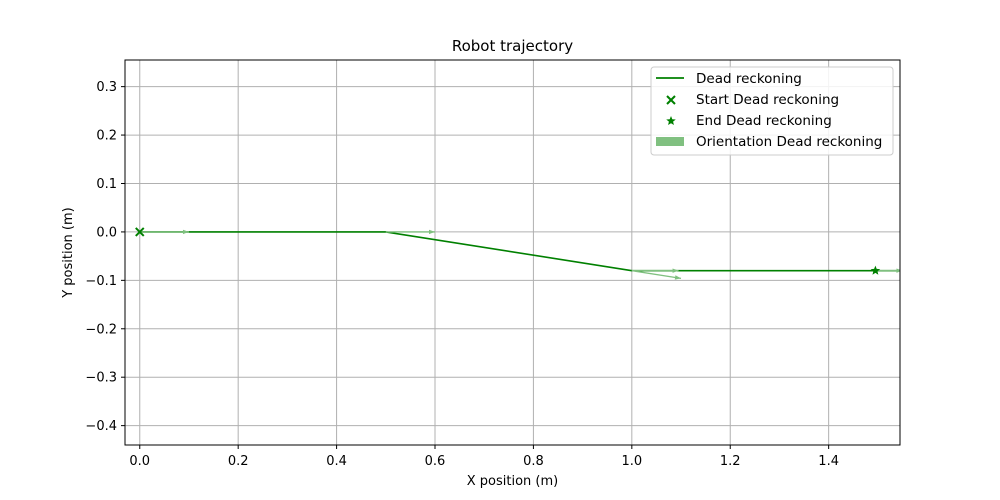 The image size is (1000, 500). I want to click on start-marker-stroke, so click(140, 232).